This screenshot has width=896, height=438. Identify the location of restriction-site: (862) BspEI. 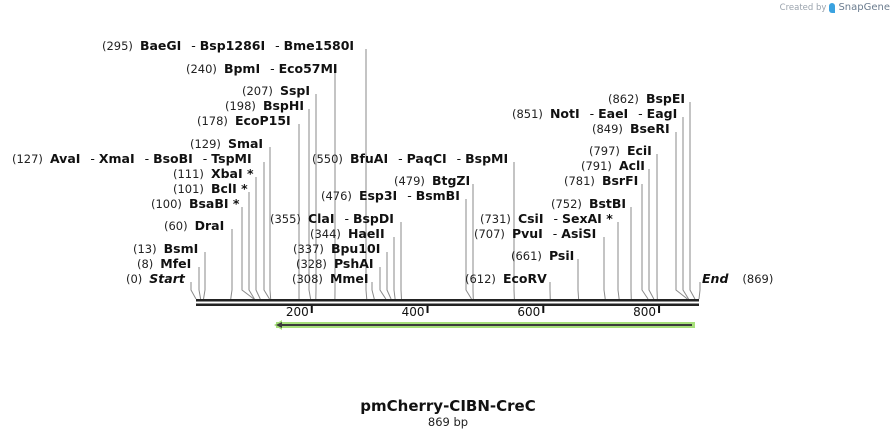
(646, 98).